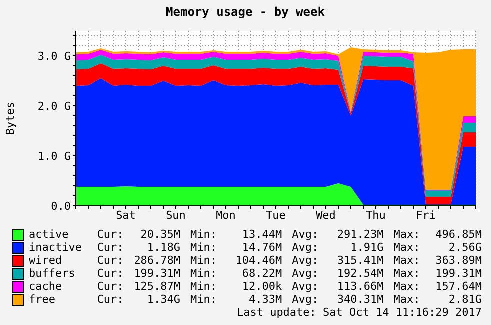  Describe the element at coordinates (326, 215) in the screenshot. I see `x-tick-label: Wed` at that location.